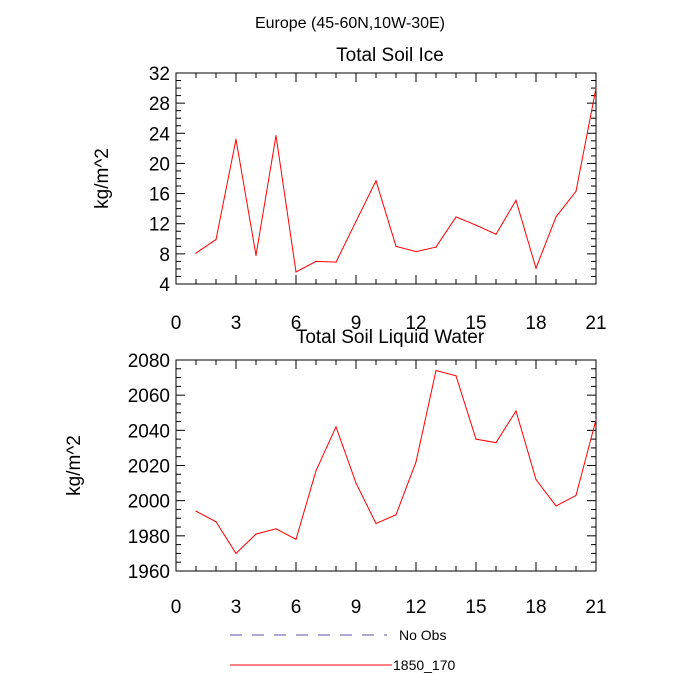 The image size is (700, 700). Describe the element at coordinates (390, 55) in the screenshot. I see `panel-title: Total Soil Ice` at that location.